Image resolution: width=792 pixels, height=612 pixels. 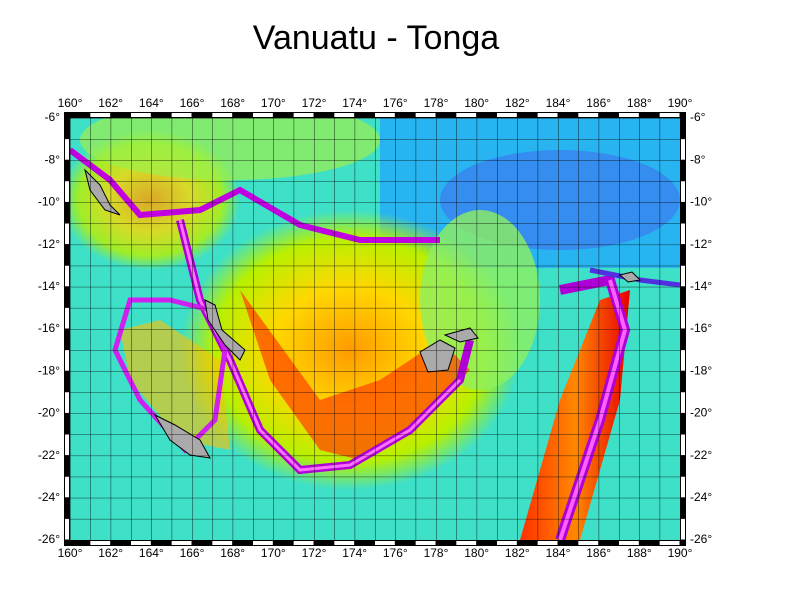 I want to click on y-tick-label-right: -22°, so click(x=701, y=455).